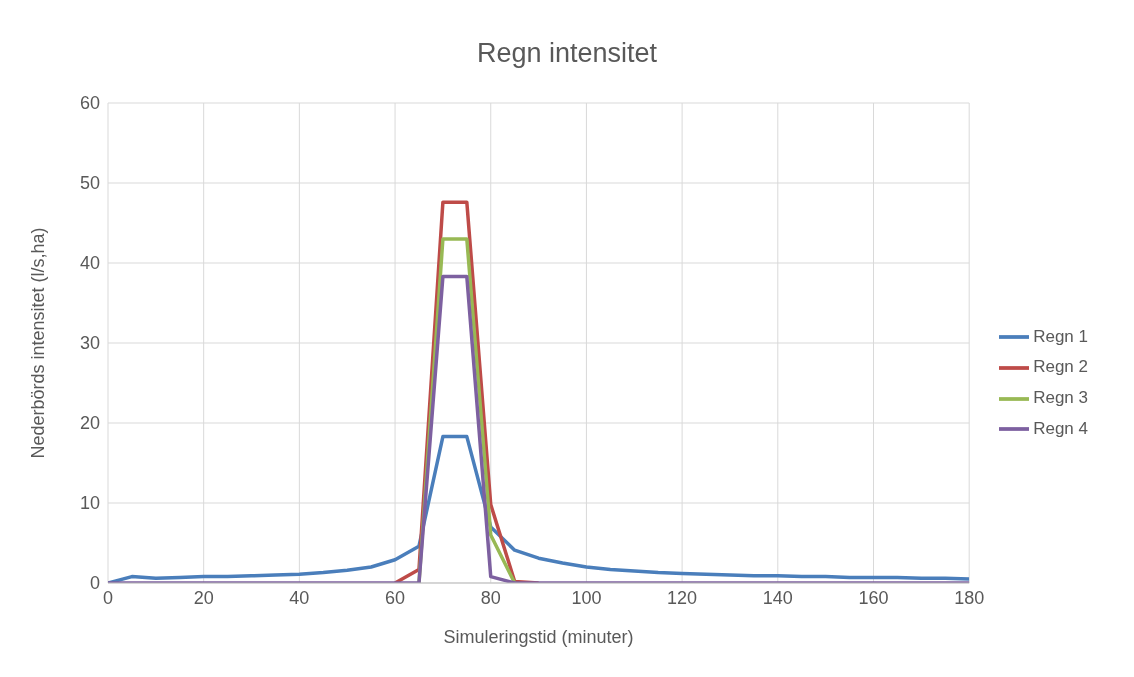 This screenshot has width=1134, height=677. I want to click on x-tick-label: 60, so click(395, 597).